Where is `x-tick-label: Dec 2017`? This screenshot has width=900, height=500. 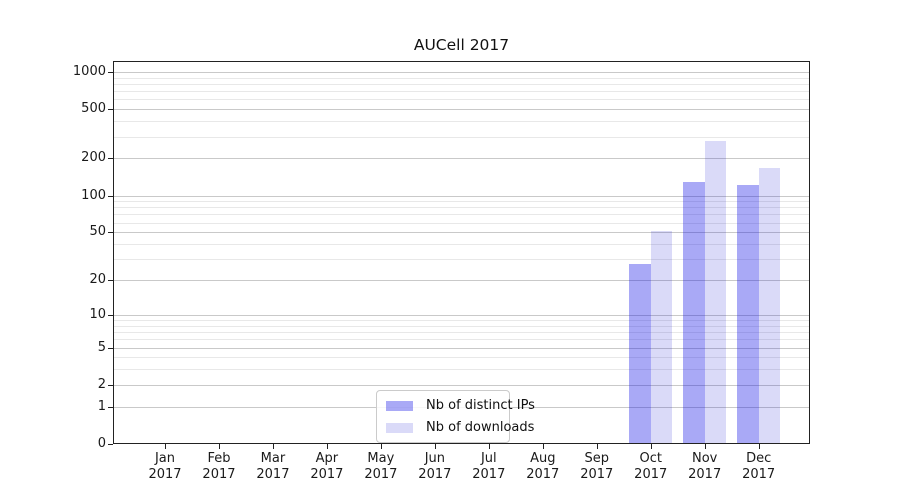
x-tick-label: Dec 2017 is located at coordinates (759, 466).